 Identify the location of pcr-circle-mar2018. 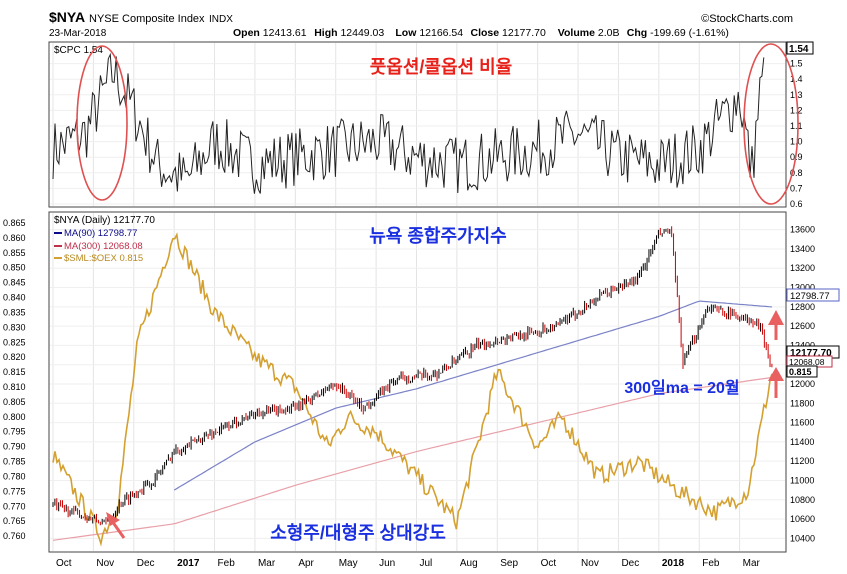
(771, 124).